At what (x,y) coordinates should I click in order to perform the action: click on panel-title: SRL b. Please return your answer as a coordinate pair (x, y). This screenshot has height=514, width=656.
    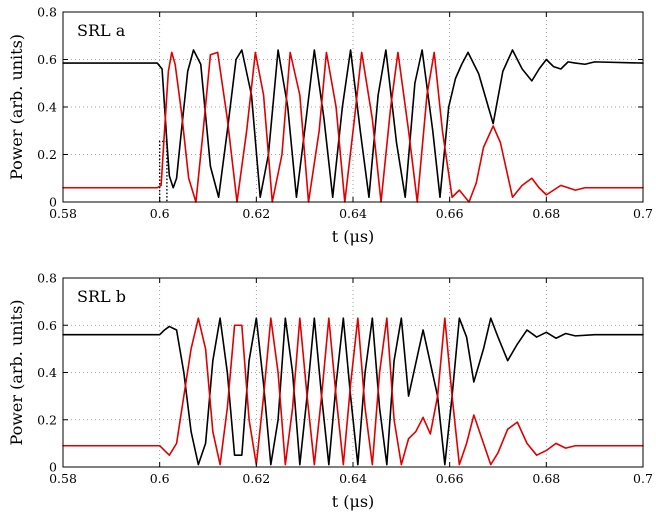
    Looking at the image, I should click on (101, 296).